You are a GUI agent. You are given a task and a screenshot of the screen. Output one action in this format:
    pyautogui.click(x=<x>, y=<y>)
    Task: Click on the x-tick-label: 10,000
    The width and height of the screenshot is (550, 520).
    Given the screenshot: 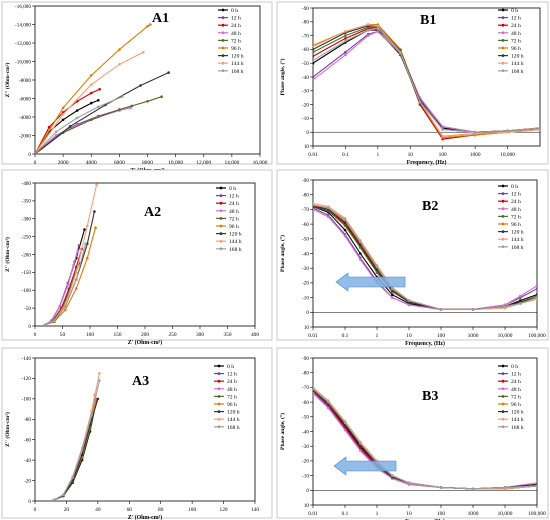 What is the action you would take?
    pyautogui.click(x=505, y=336)
    